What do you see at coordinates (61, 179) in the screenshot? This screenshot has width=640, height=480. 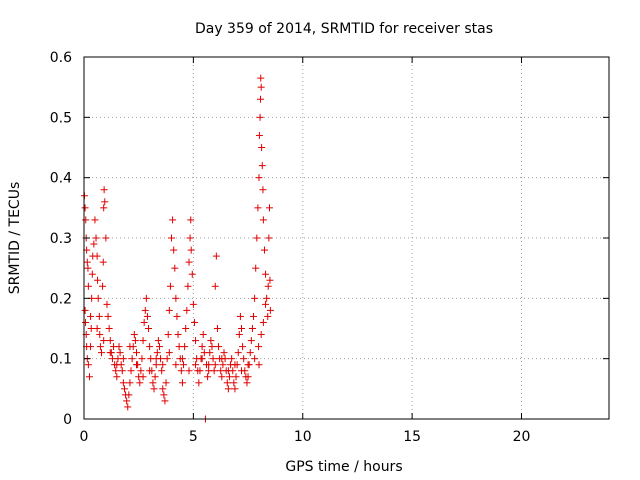 I see `y-tick-label: 0.4` at bounding box center [61, 179].